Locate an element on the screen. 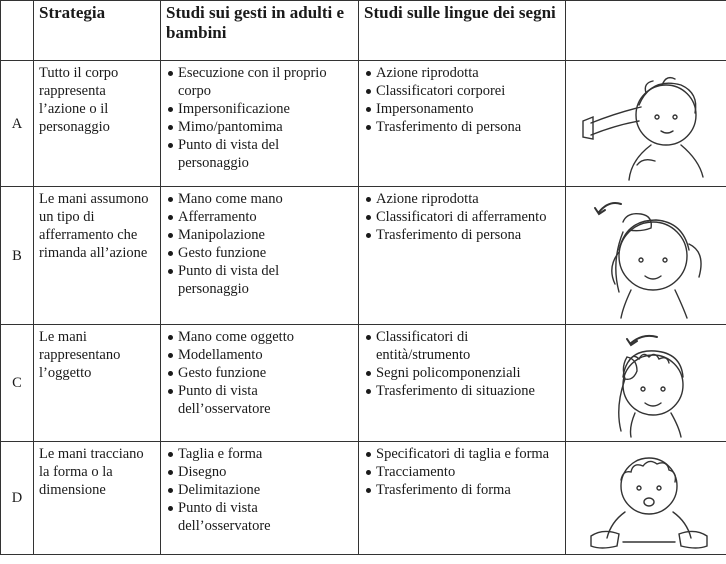 Image resolution: width=726 pixels, height=564 pixels. list-item: Delimitazione is located at coordinates (260, 490).